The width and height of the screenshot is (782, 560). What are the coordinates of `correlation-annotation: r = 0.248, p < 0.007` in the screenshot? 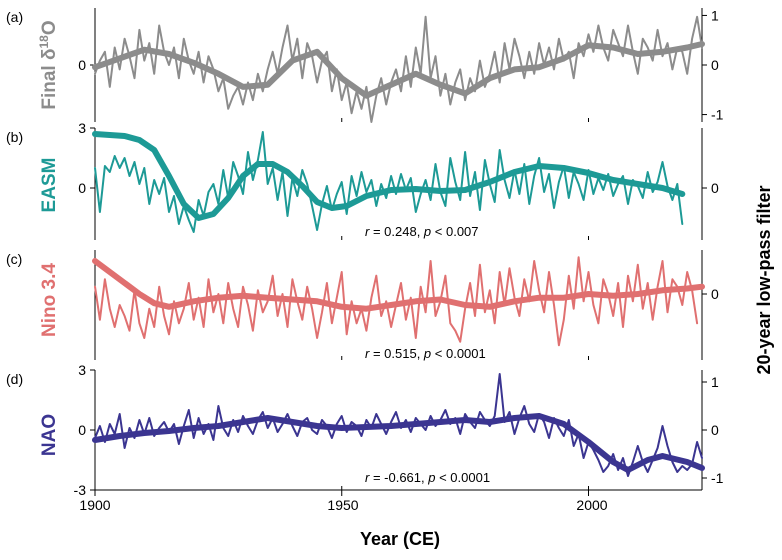 It's located at (422, 231).